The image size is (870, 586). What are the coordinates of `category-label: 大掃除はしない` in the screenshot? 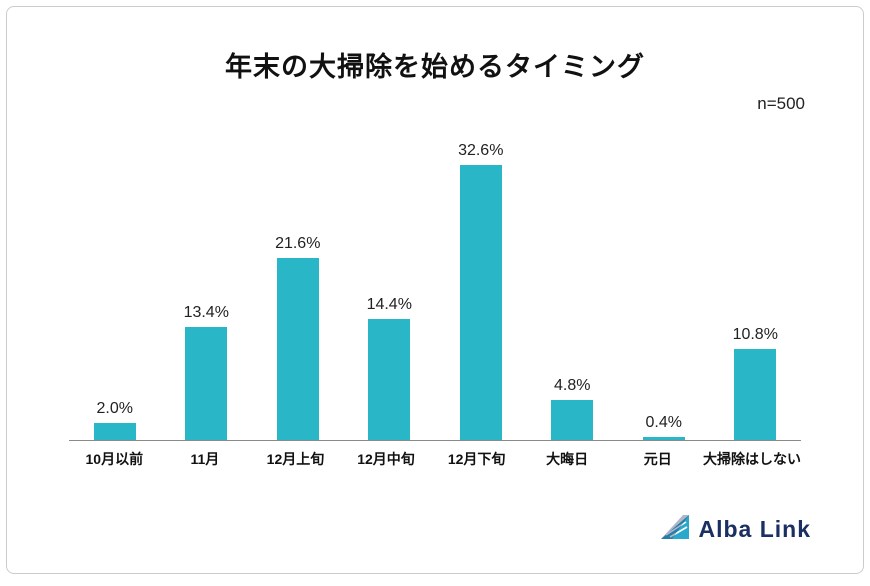 It's located at (752, 459).